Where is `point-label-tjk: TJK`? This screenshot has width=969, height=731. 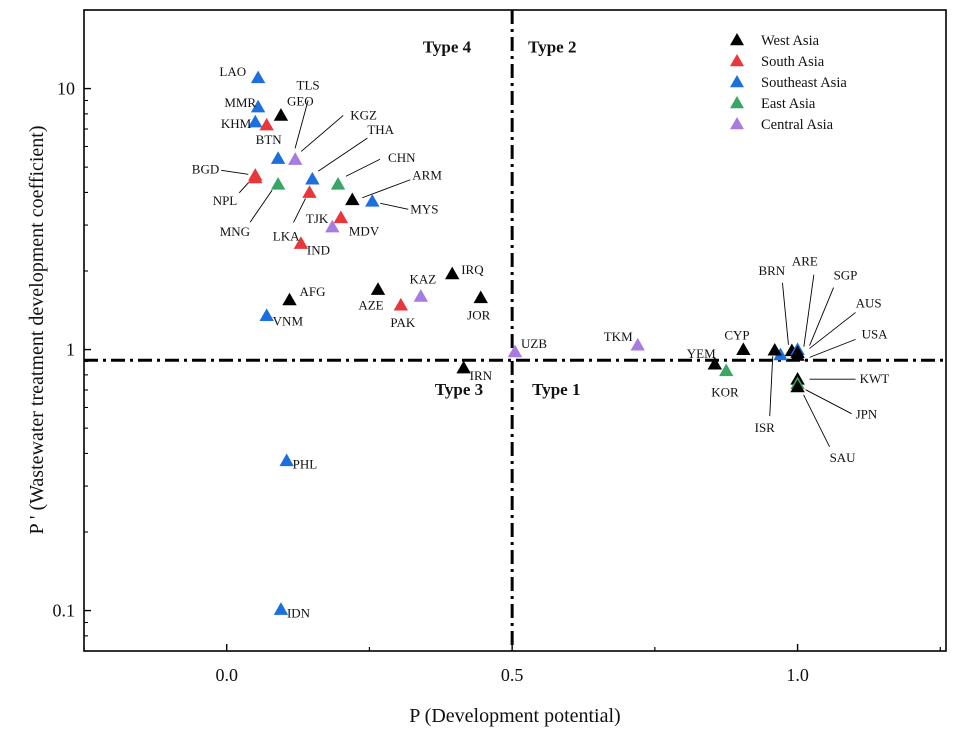 point-label-tjk: TJK is located at coordinates (317, 218).